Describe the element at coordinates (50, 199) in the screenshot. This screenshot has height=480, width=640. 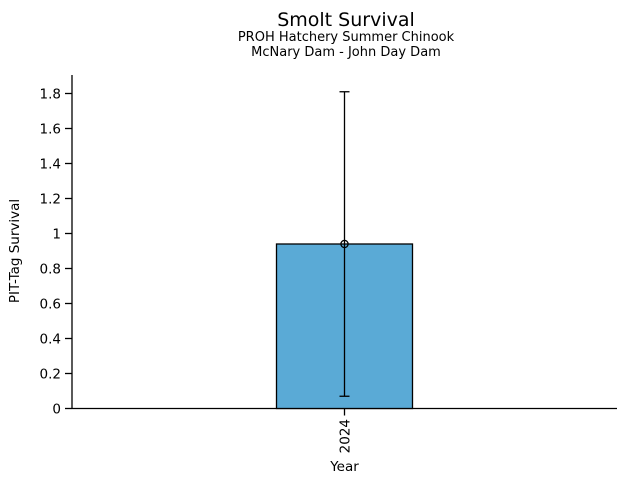
I see `y-tick-label: 1.2` at that location.